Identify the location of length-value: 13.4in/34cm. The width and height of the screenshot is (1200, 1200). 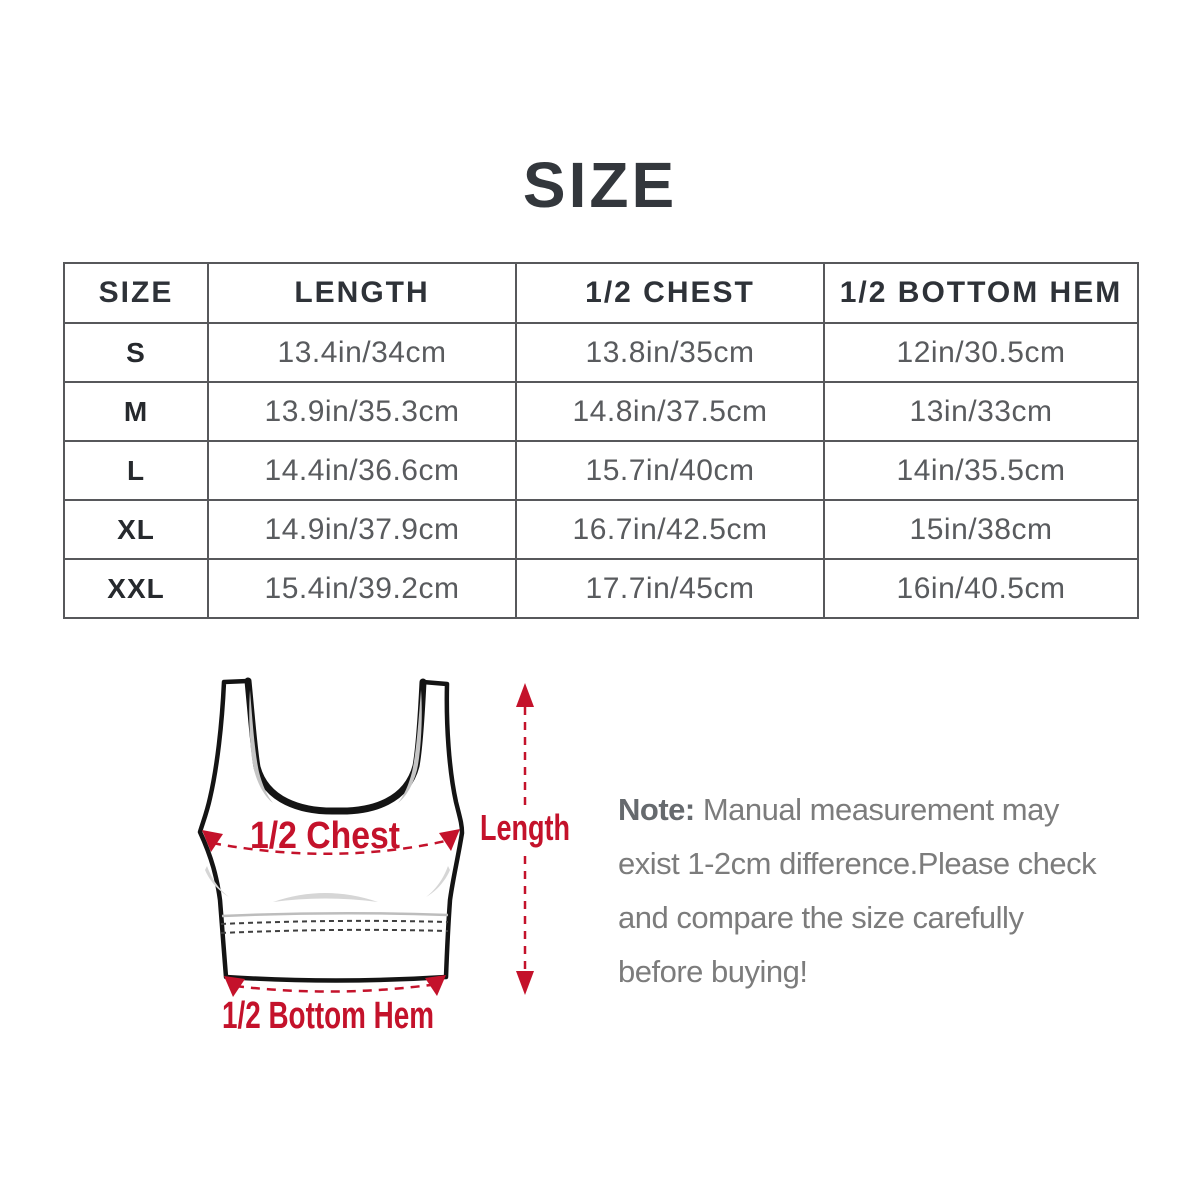
(362, 352).